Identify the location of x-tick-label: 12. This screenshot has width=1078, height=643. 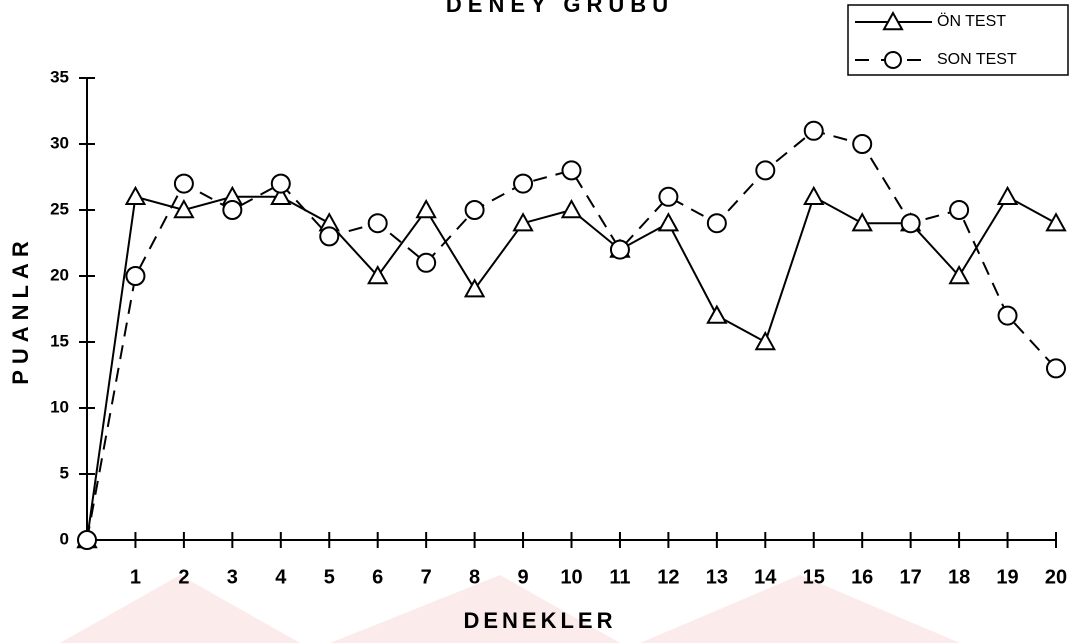
(668, 577).